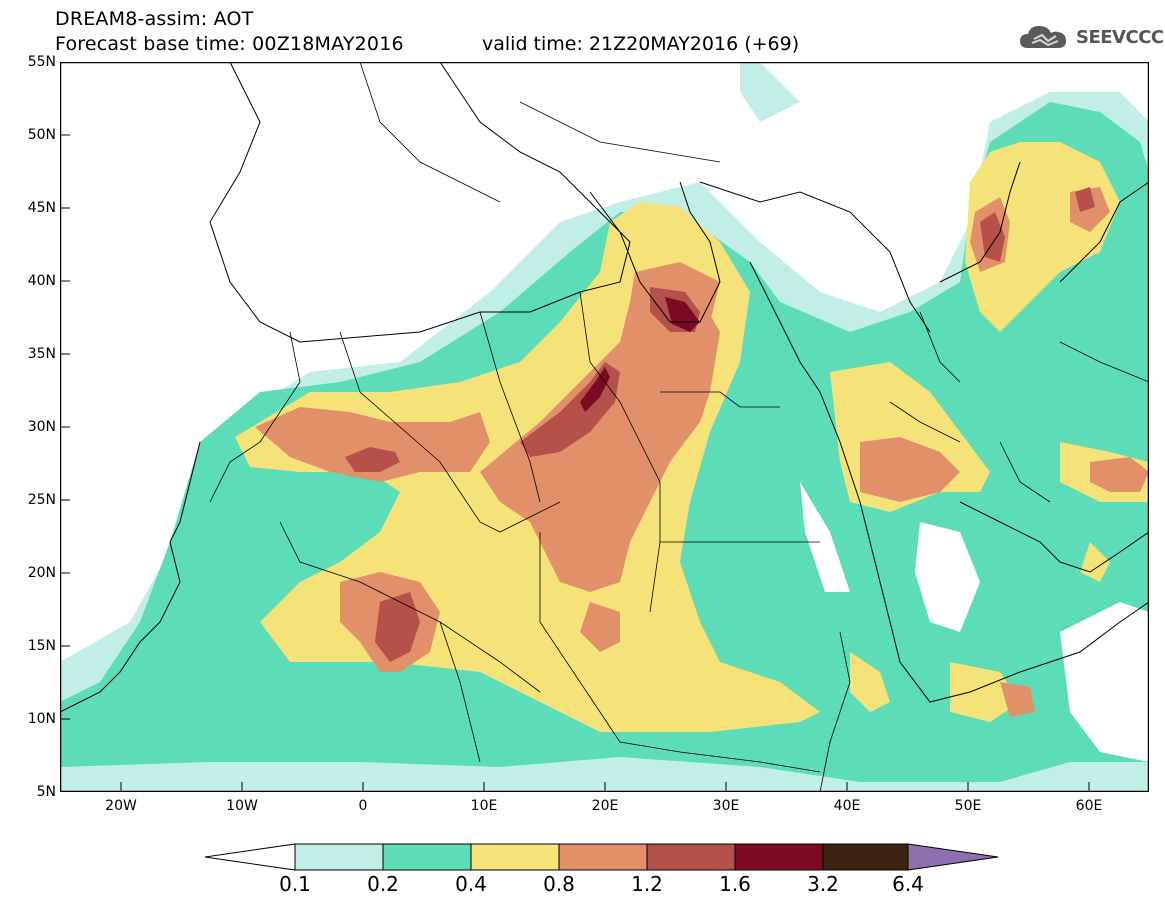 This screenshot has height=905, width=1165. What do you see at coordinates (41, 573) in the screenshot?
I see `lat-label: 20N` at bounding box center [41, 573].